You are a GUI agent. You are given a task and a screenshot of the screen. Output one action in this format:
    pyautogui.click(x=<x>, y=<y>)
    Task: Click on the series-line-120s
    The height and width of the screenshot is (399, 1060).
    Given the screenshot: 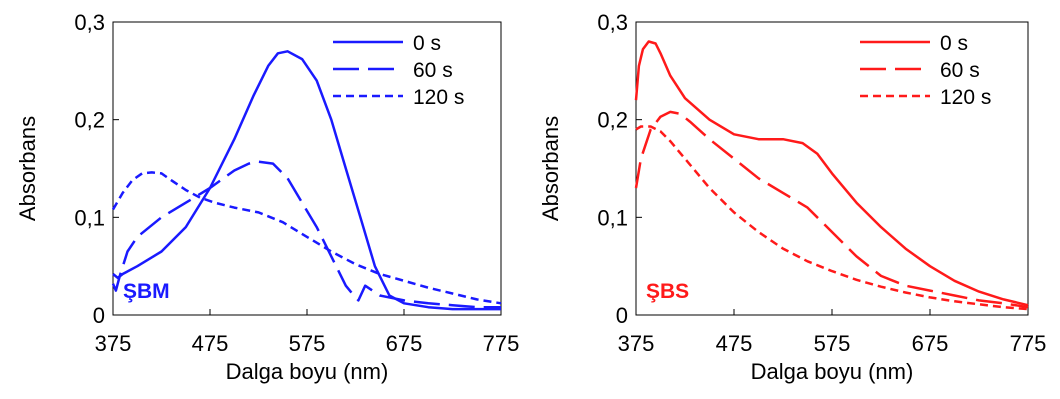 What is the action you would take?
    pyautogui.click(x=306, y=238)
    